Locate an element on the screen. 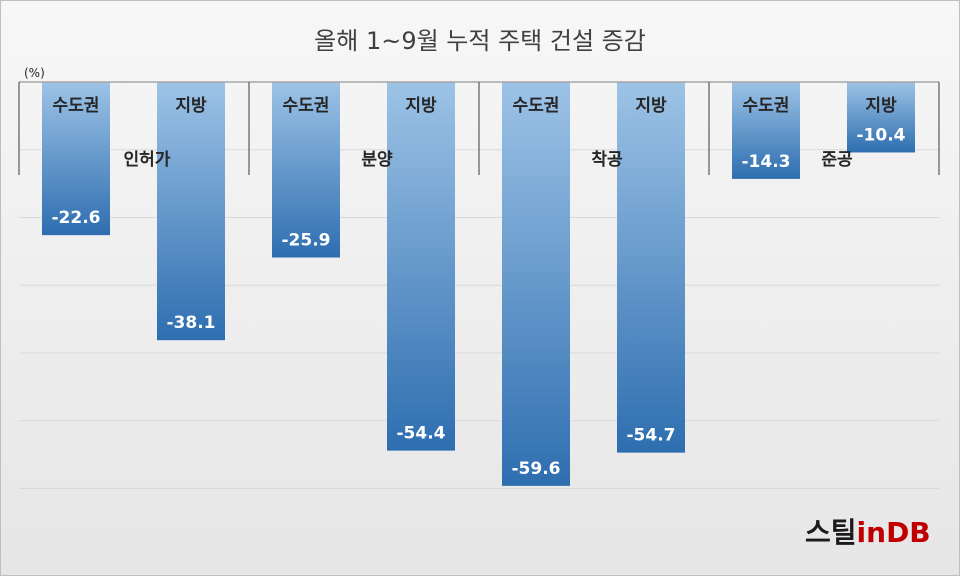 This screenshot has height=576, width=960. bar-지방-착공 is located at coordinates (651, 267).